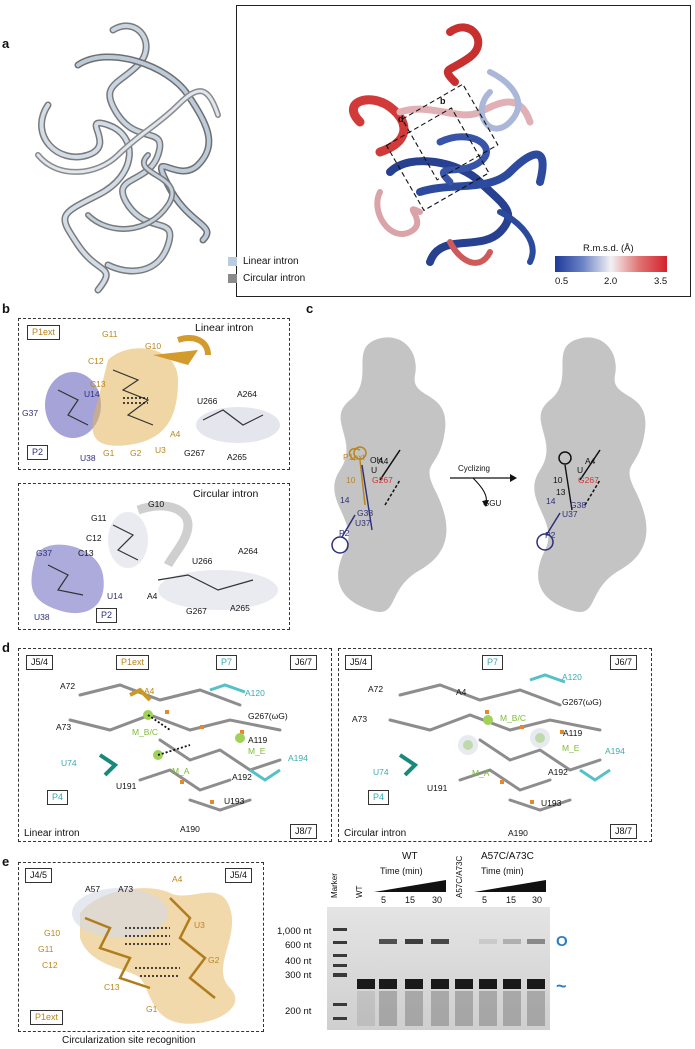 This screenshot has height=1049, width=695. What do you see at coordinates (438, 968) in the screenshot?
I see `gel-image` at bounding box center [438, 968].